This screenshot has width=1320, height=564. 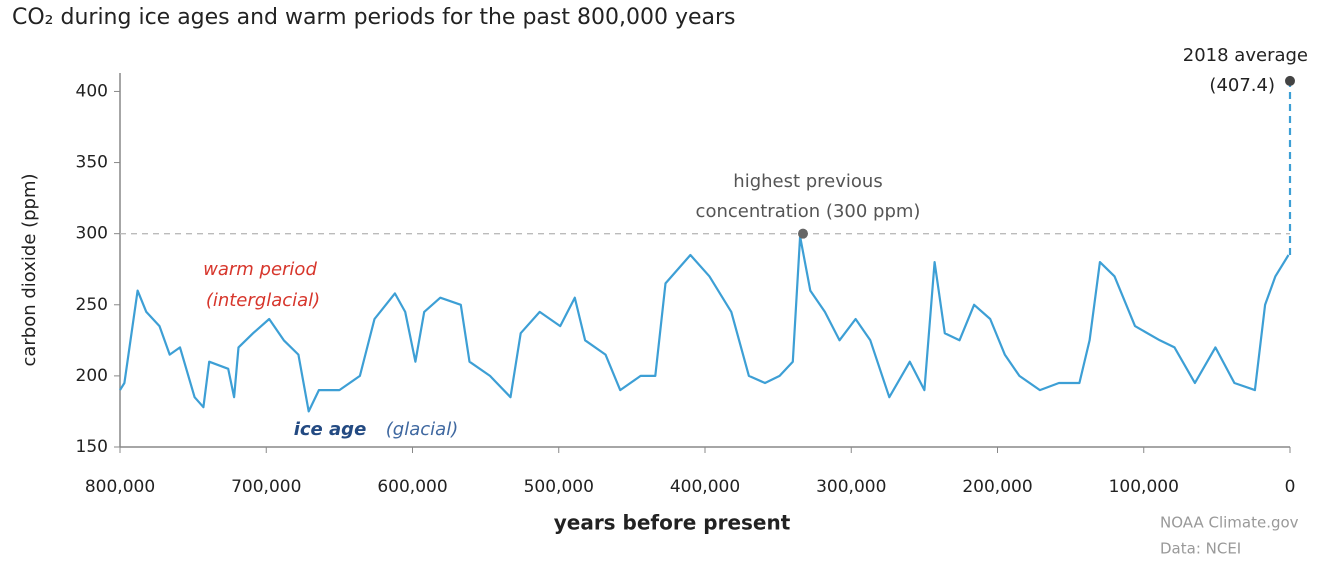 I want to click on y-tick-label: 300, so click(x=92, y=234).